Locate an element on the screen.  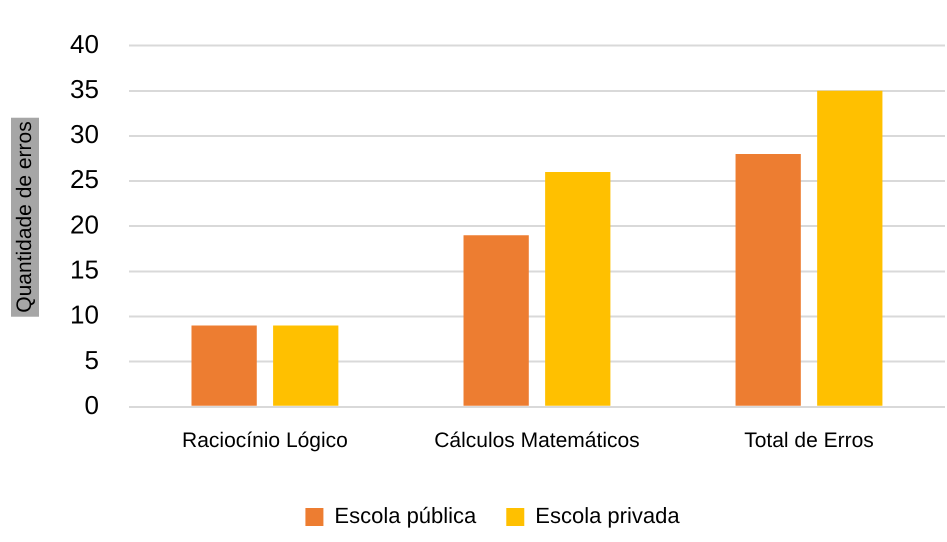
y-axis-title: Quantidade de erros is located at coordinates (25, 217).